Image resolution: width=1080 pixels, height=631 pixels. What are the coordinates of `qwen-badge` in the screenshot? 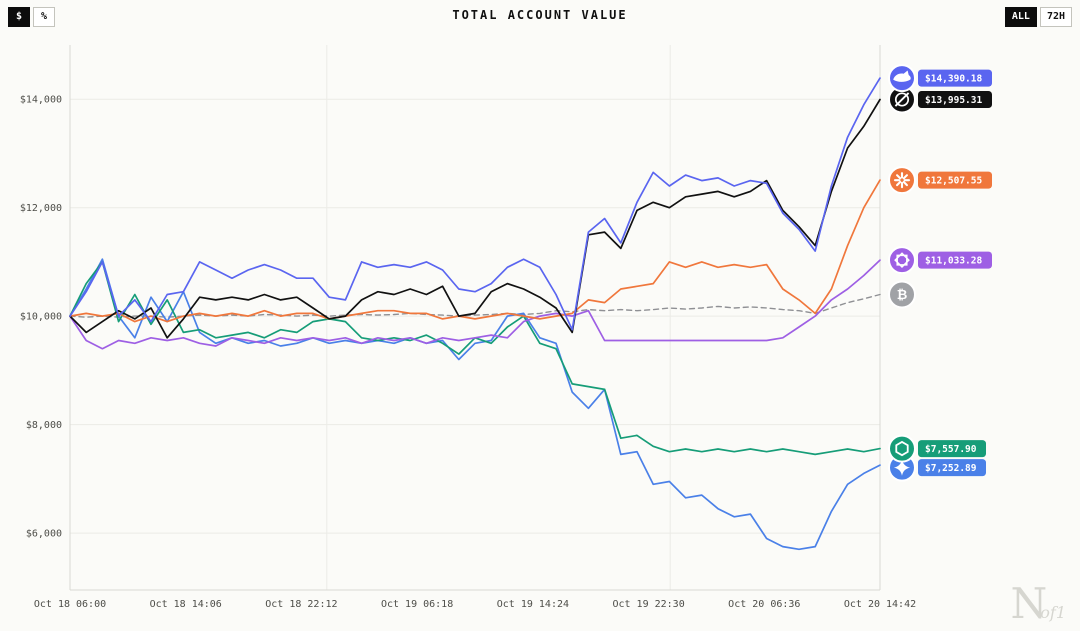 It's located at (902, 260).